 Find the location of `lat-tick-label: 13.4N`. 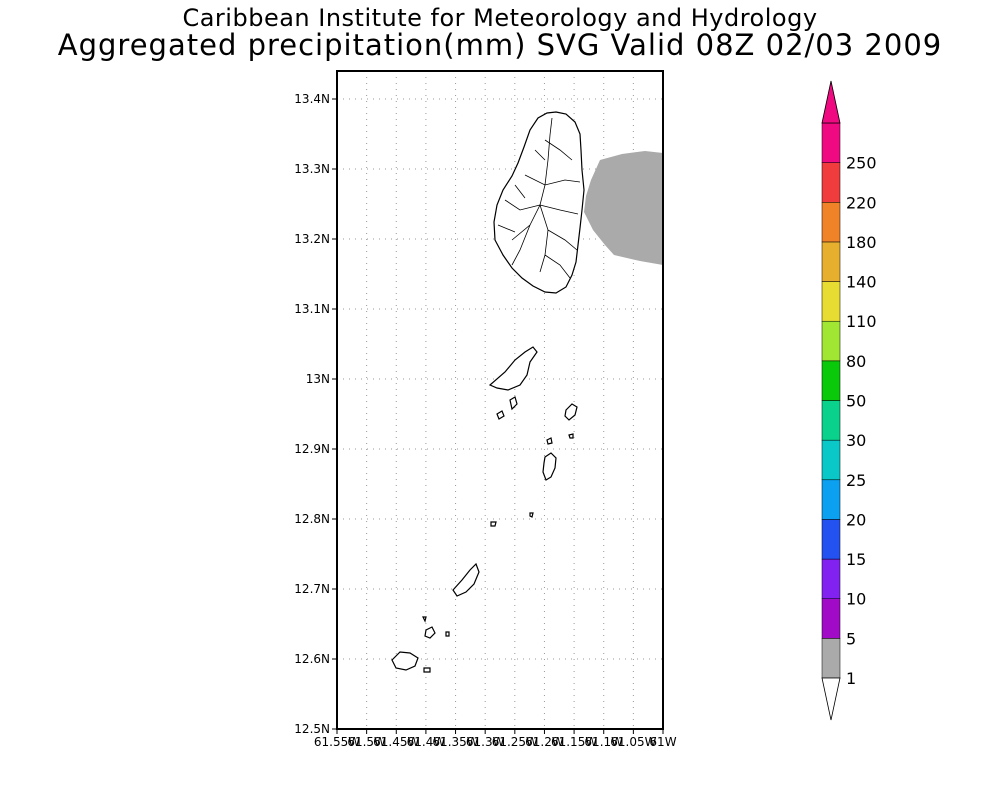

lat-tick-label: 13.4N is located at coordinates (312, 99).